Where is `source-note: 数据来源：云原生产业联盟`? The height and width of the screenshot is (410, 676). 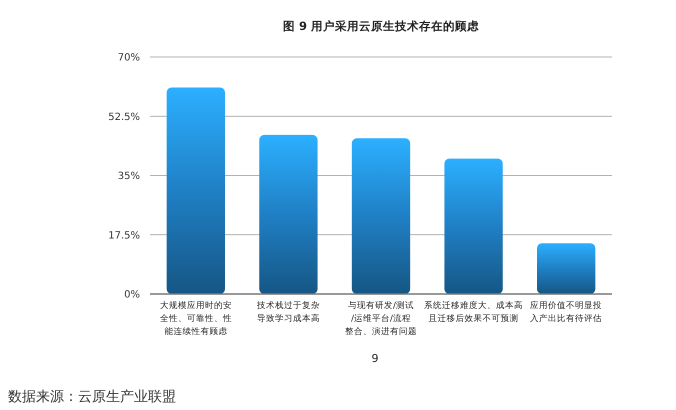
source-note: 数据来源：云原生产业联盟 is located at coordinates (92, 397).